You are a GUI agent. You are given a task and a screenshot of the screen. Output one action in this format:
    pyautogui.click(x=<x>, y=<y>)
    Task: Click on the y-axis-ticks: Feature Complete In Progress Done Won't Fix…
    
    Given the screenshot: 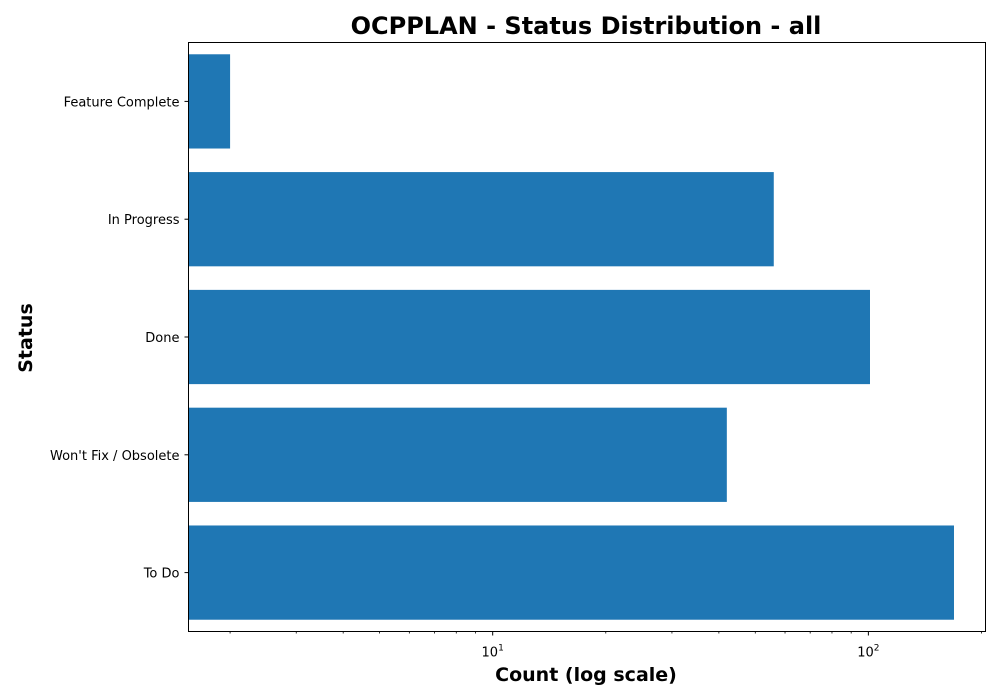 What is the action you would take?
    pyautogui.click(x=119, y=338)
    